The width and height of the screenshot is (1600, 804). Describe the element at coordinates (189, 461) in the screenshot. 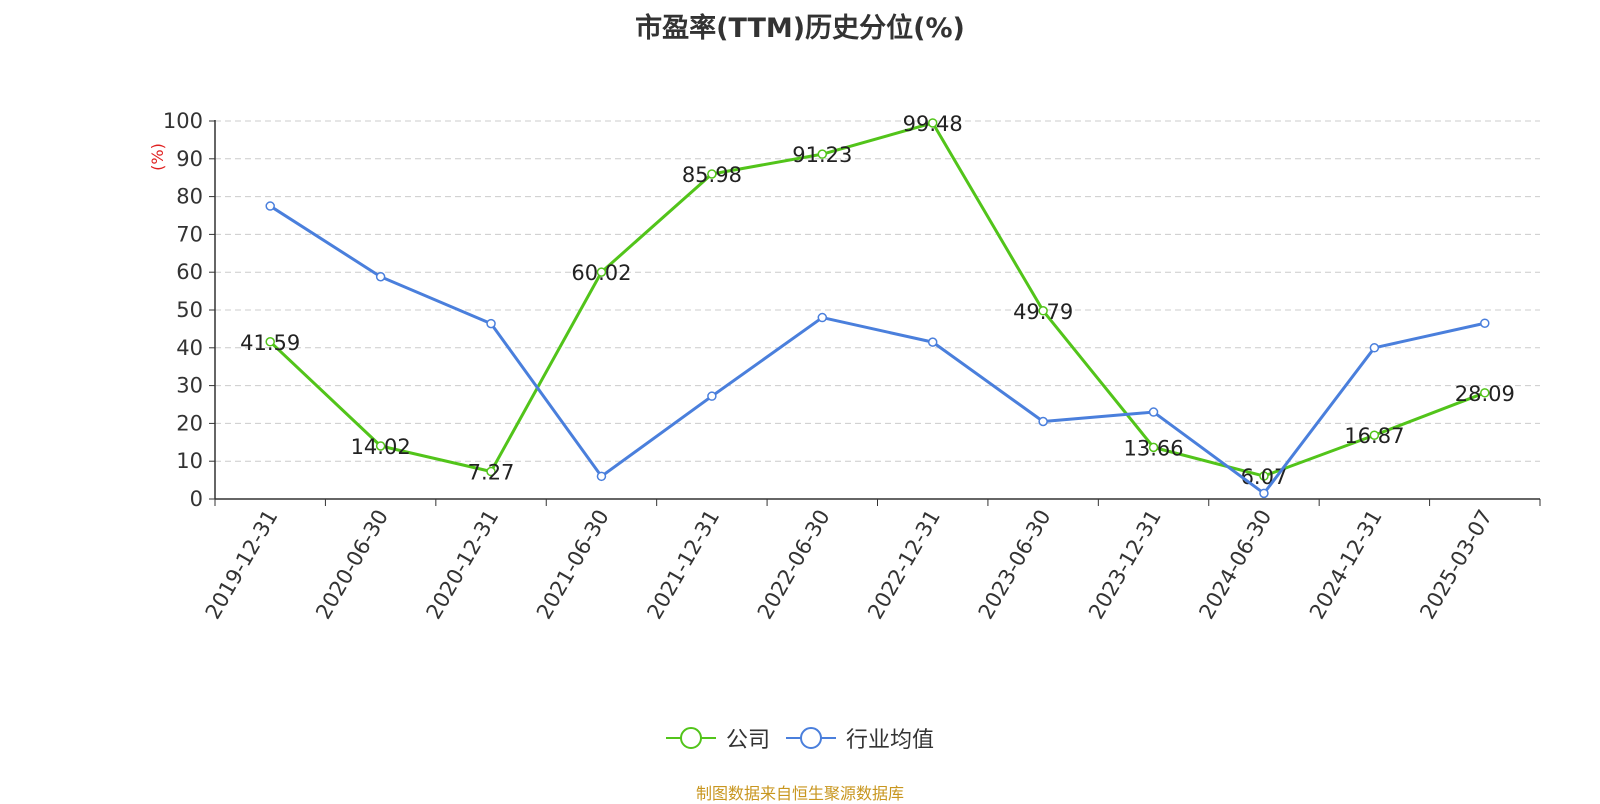

I see `y-tick-label: 10` at that location.